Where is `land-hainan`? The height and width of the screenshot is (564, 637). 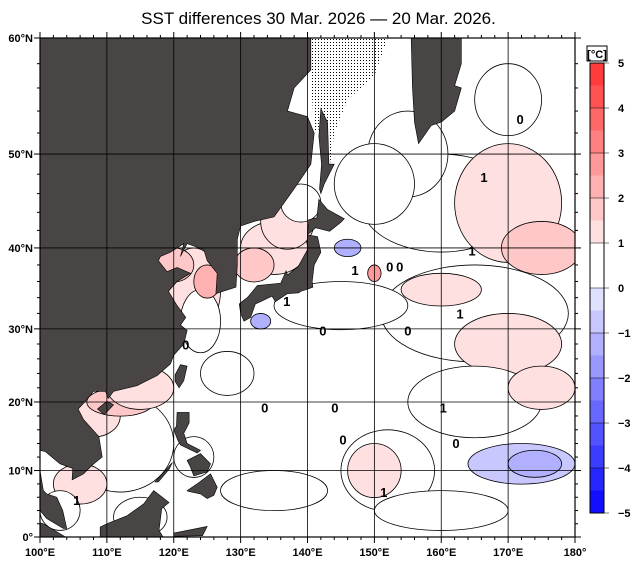 land-hainan is located at coordinates (106, 407).